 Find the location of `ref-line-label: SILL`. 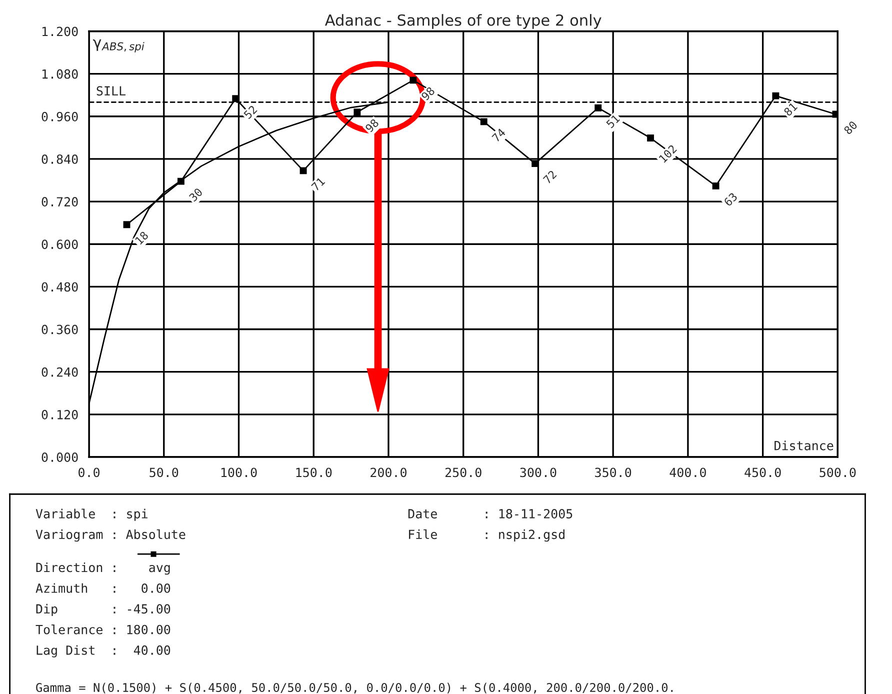

ref-line-label: SILL is located at coordinates (111, 91).